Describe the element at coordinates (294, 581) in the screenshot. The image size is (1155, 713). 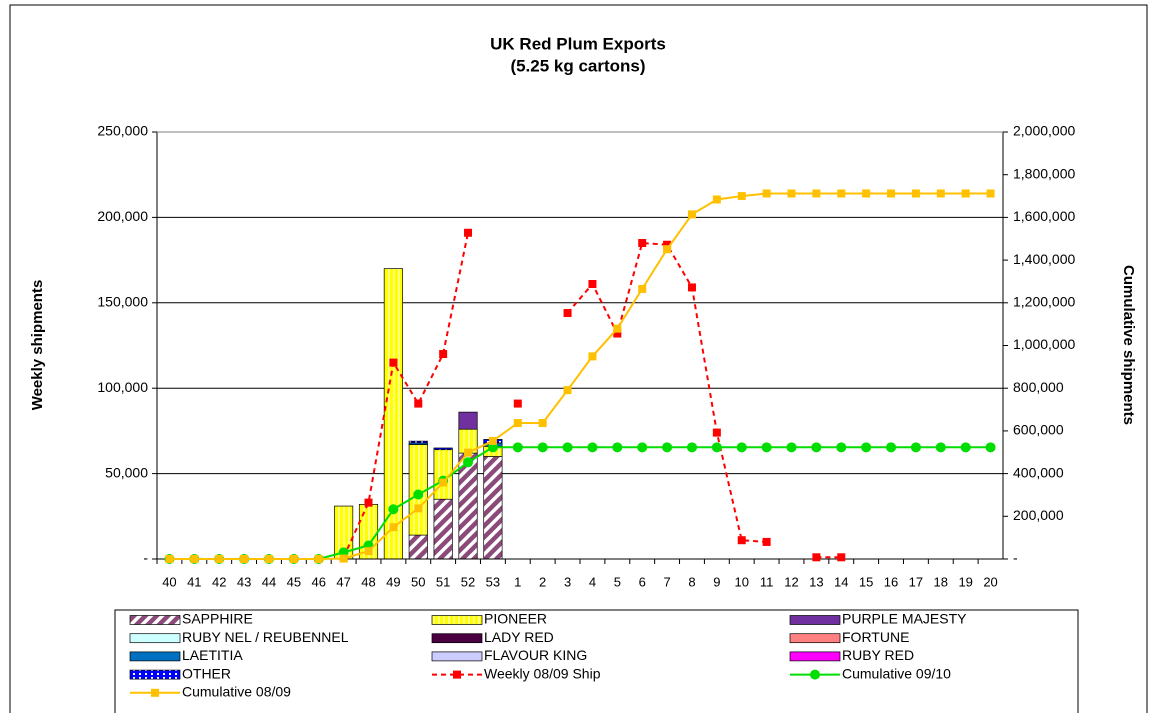
I see `x-tick-label: 45` at that location.